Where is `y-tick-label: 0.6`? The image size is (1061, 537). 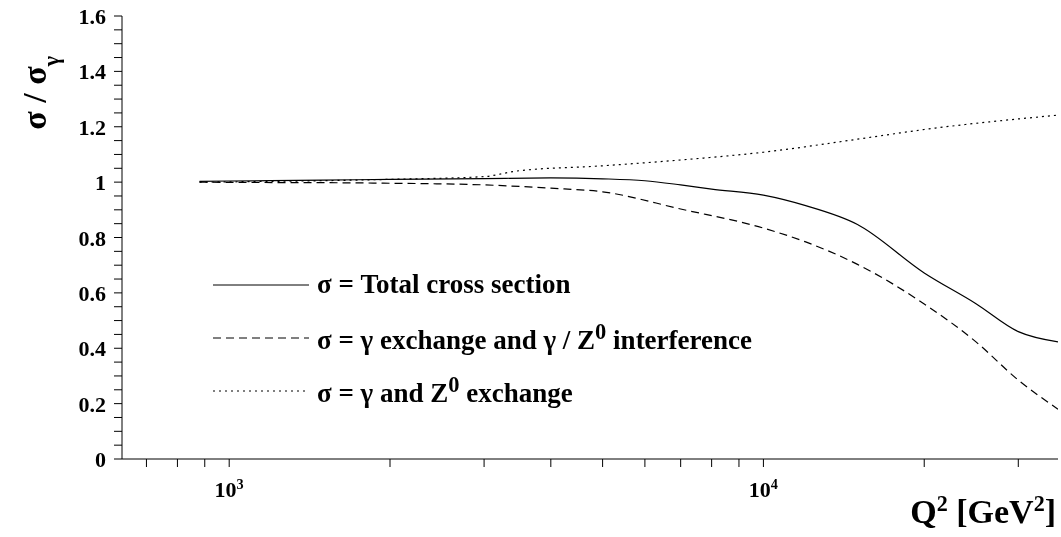
y-tick-label: 0.6 is located at coordinates (92, 293).